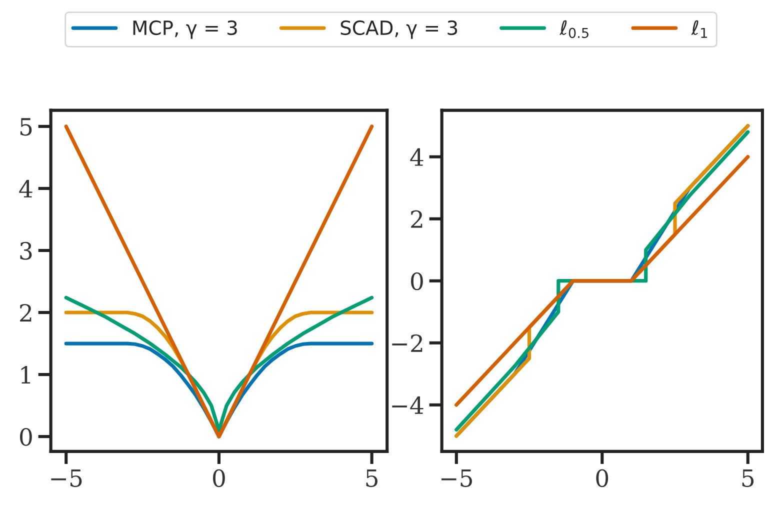 The width and height of the screenshot is (782, 513). I want to click on y-tick-label: 5, so click(26, 127).